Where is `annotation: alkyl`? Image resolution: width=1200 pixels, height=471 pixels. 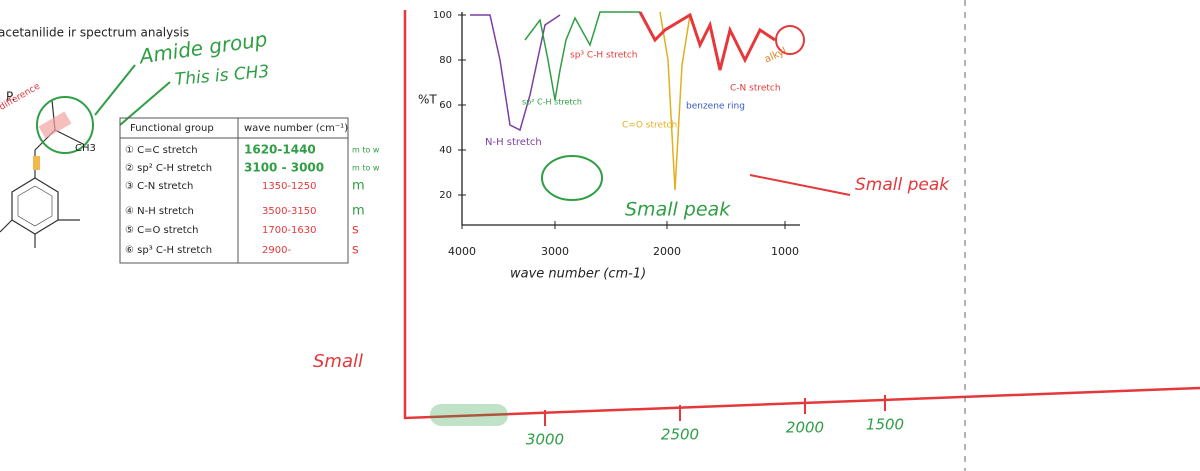 annotation: alkyl is located at coordinates (776, 56).